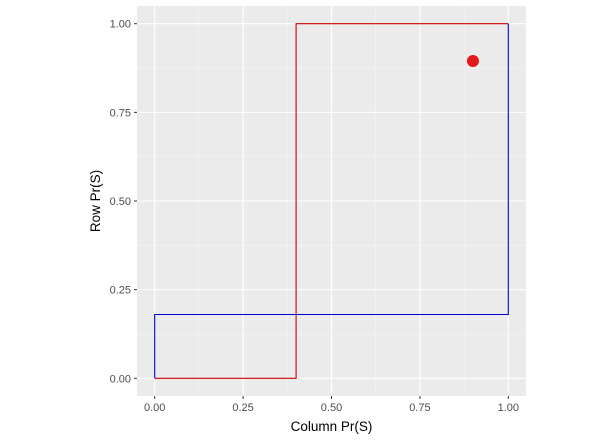 The width and height of the screenshot is (614, 446). What do you see at coordinates (120, 25) in the screenshot?
I see `y-tick-label: 1.00` at bounding box center [120, 25].